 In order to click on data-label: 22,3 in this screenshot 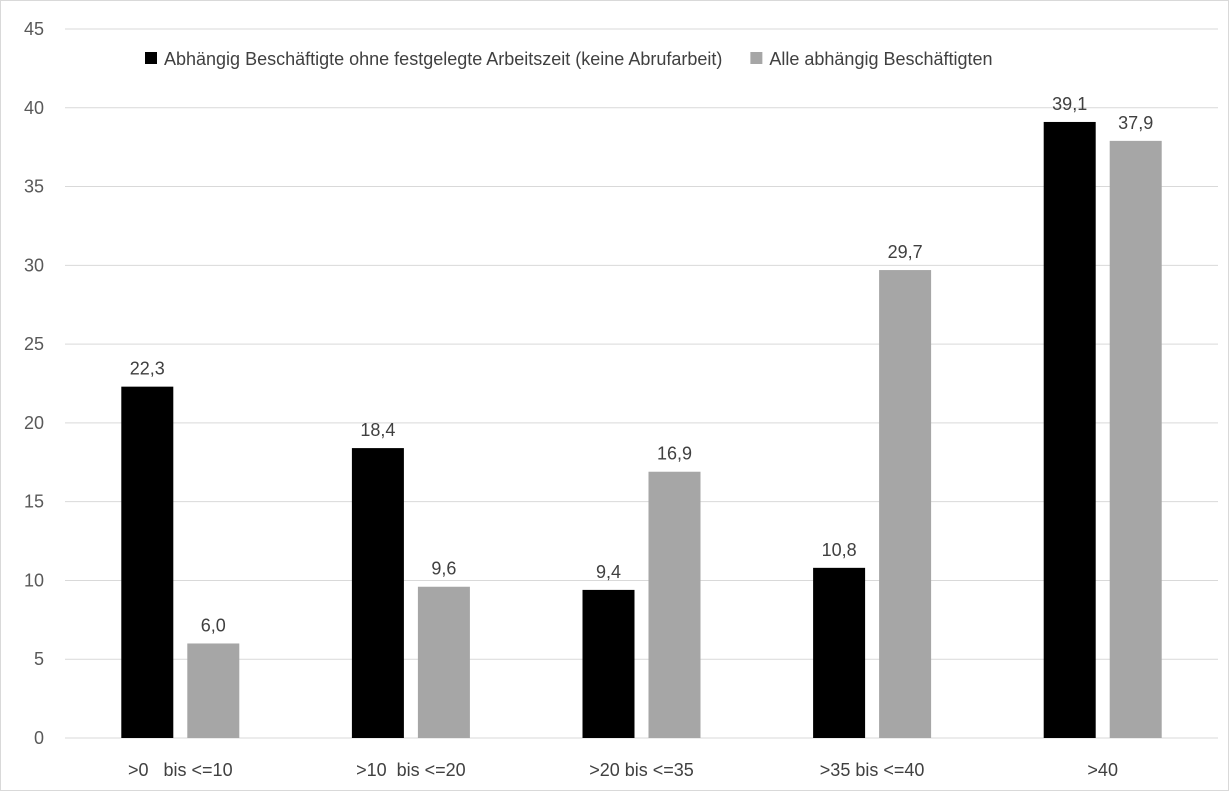, I will do `click(147, 369)`.